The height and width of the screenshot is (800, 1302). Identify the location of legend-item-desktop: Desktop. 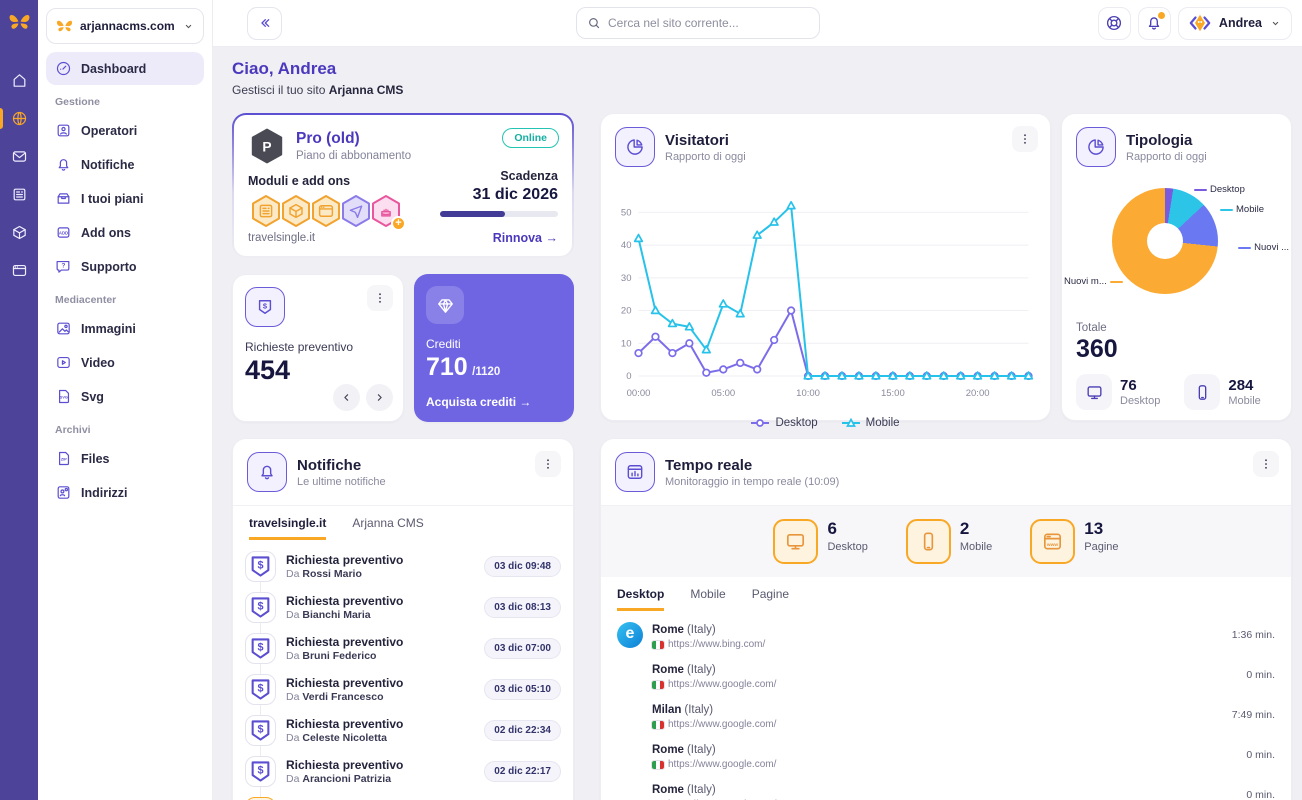
(784, 423).